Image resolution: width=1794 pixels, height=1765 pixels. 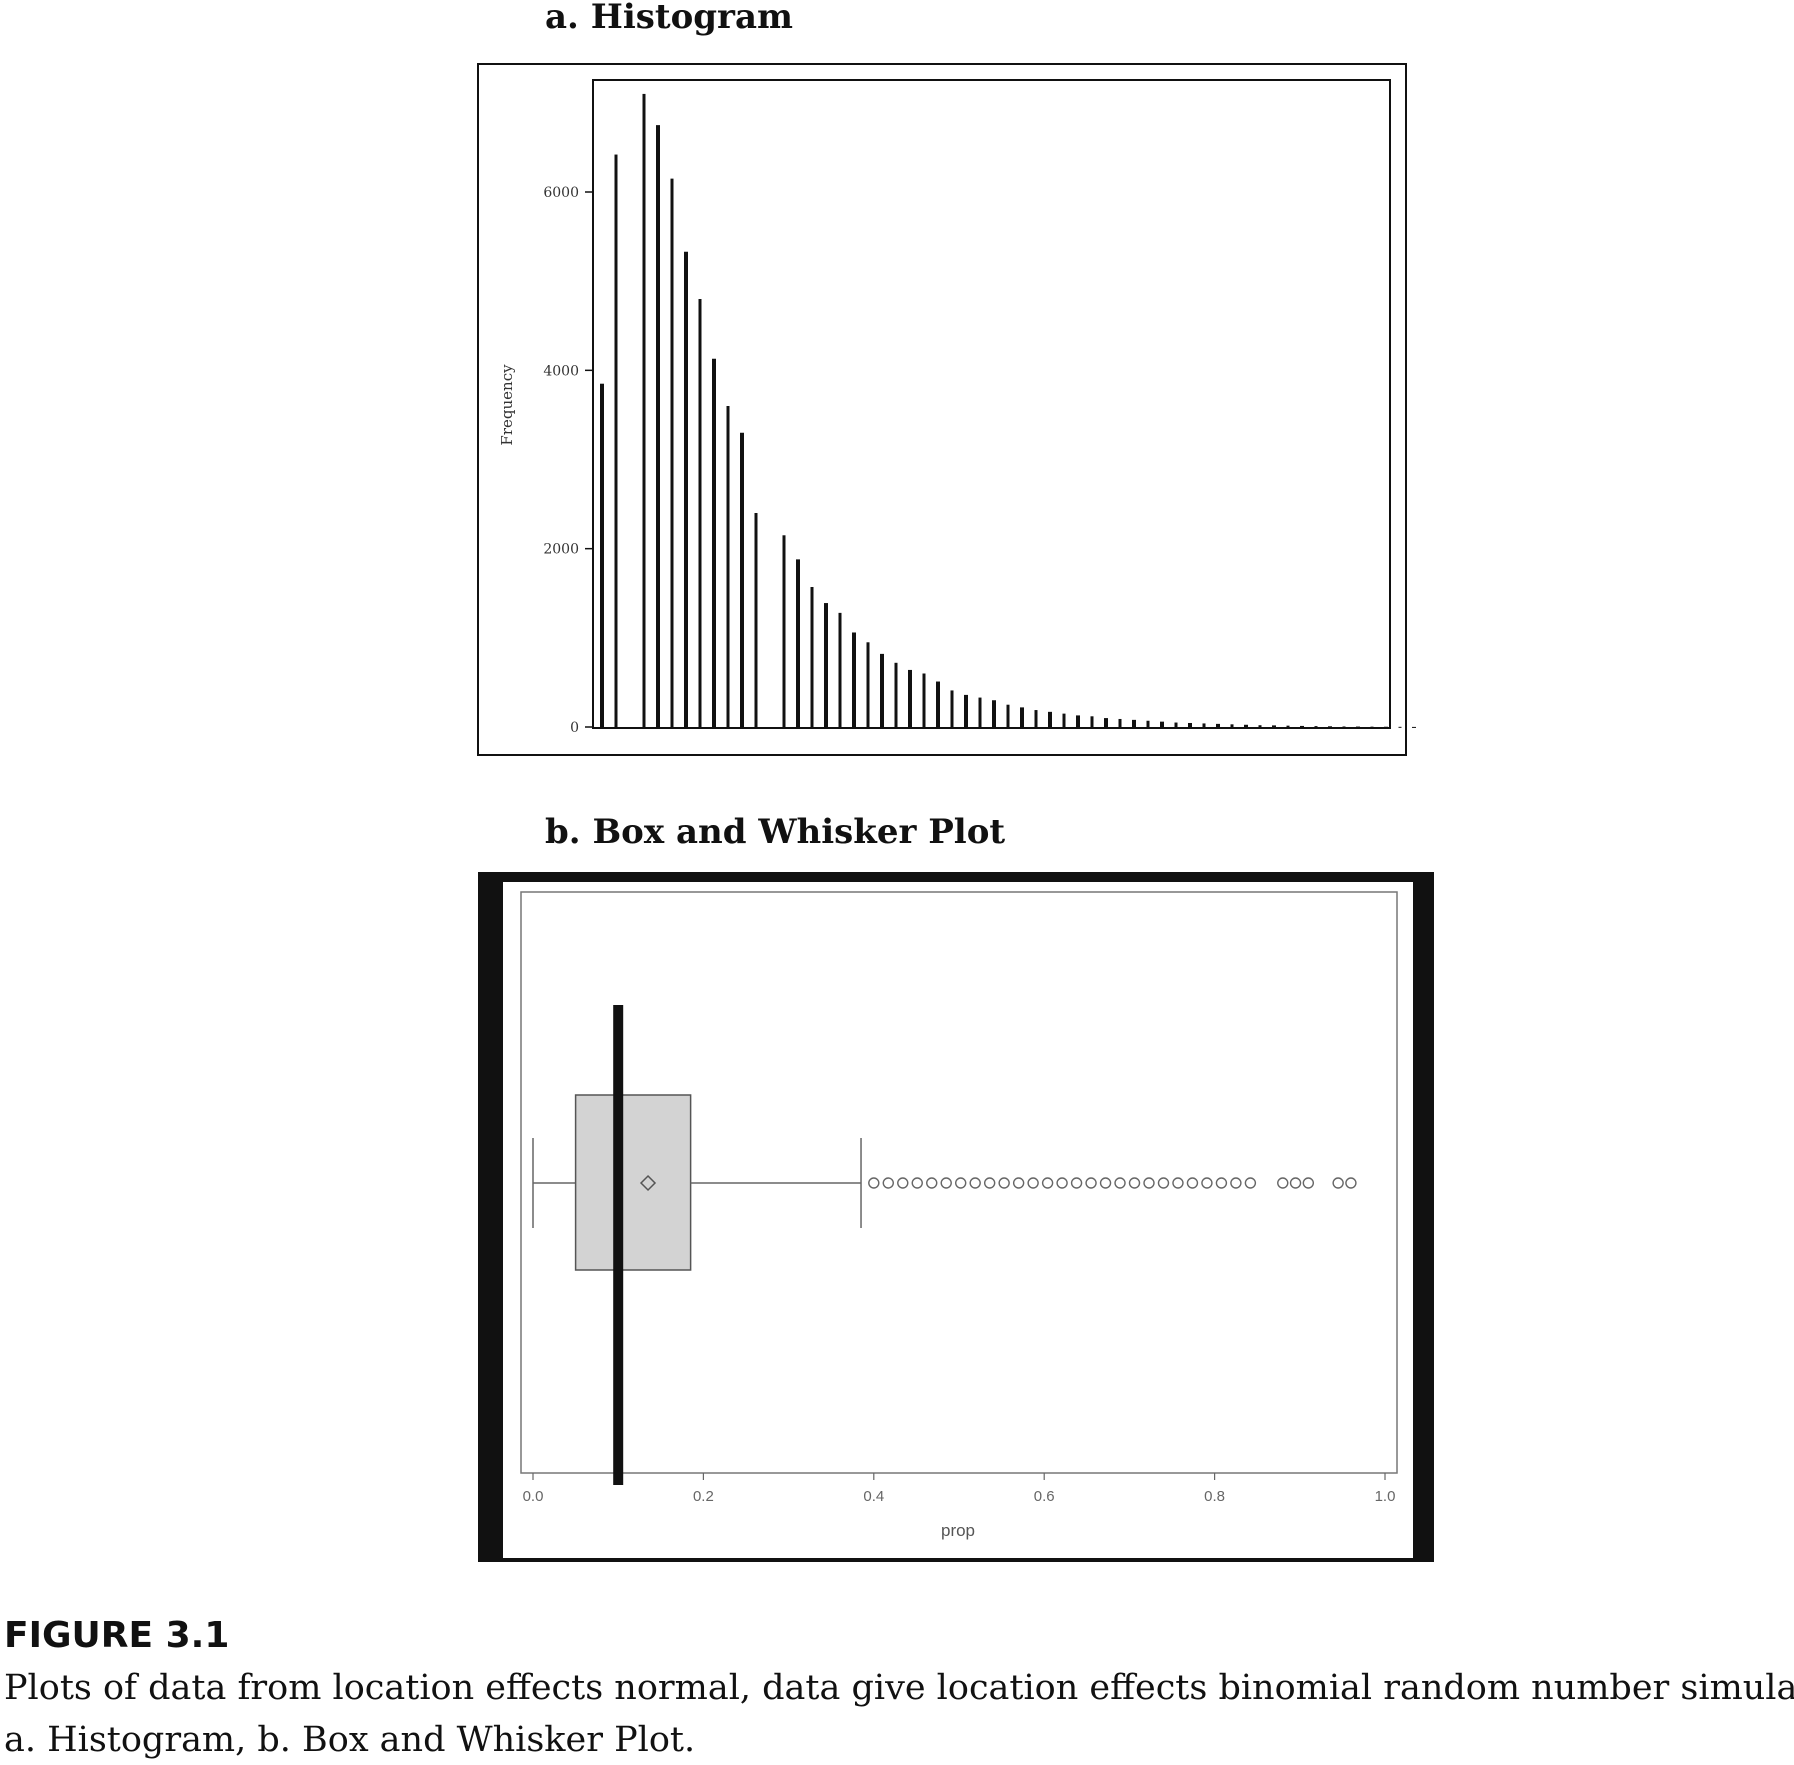 What do you see at coordinates (568, 460) in the screenshot?
I see `histogram-y-axis: 0 2000 4000 6000` at bounding box center [568, 460].